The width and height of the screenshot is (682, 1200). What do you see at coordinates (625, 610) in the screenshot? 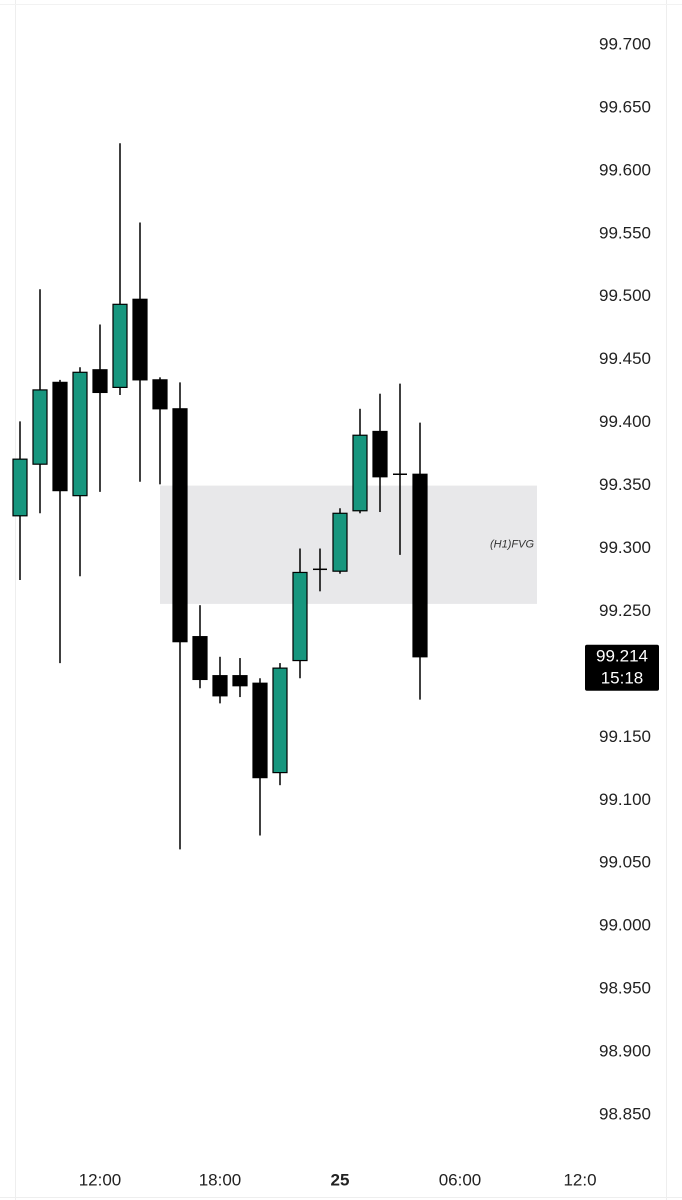
I see `y-tick-label: 99.250` at bounding box center [625, 610].